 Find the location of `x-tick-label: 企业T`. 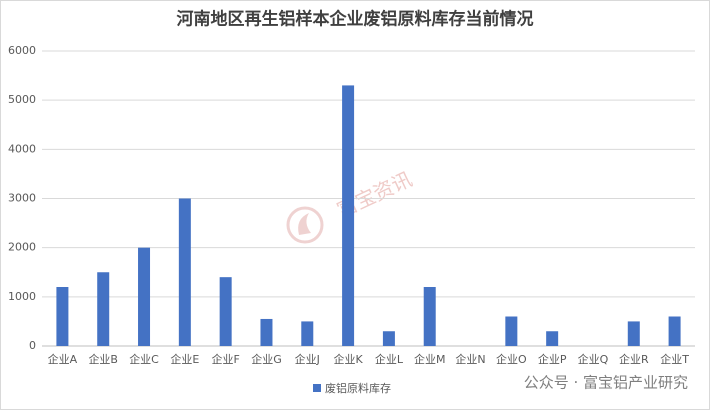

x-tick-label: 企业T is located at coordinates (674, 359).